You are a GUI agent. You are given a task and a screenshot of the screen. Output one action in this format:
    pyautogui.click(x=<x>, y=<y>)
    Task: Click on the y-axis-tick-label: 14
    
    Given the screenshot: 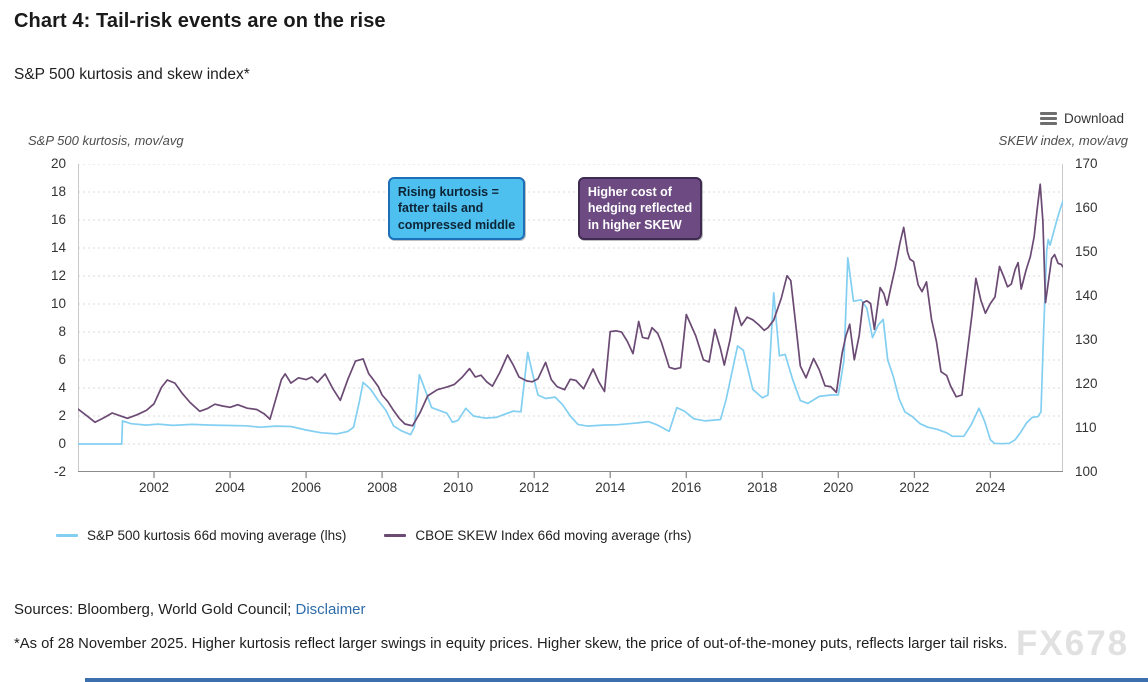 What is the action you would take?
    pyautogui.click(x=58, y=247)
    